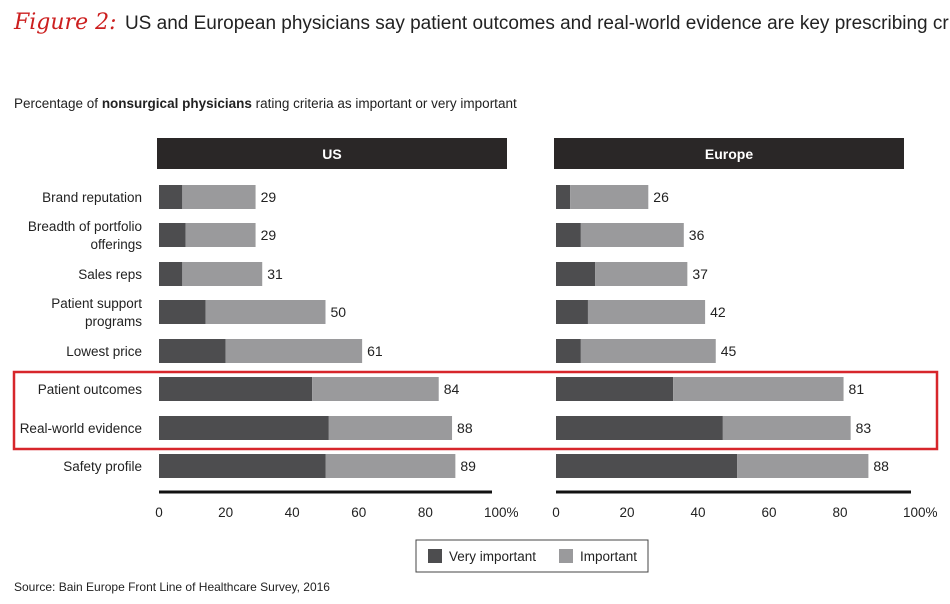  Describe the element at coordinates (116, 244) in the screenshot. I see `category-label: offerings` at that location.